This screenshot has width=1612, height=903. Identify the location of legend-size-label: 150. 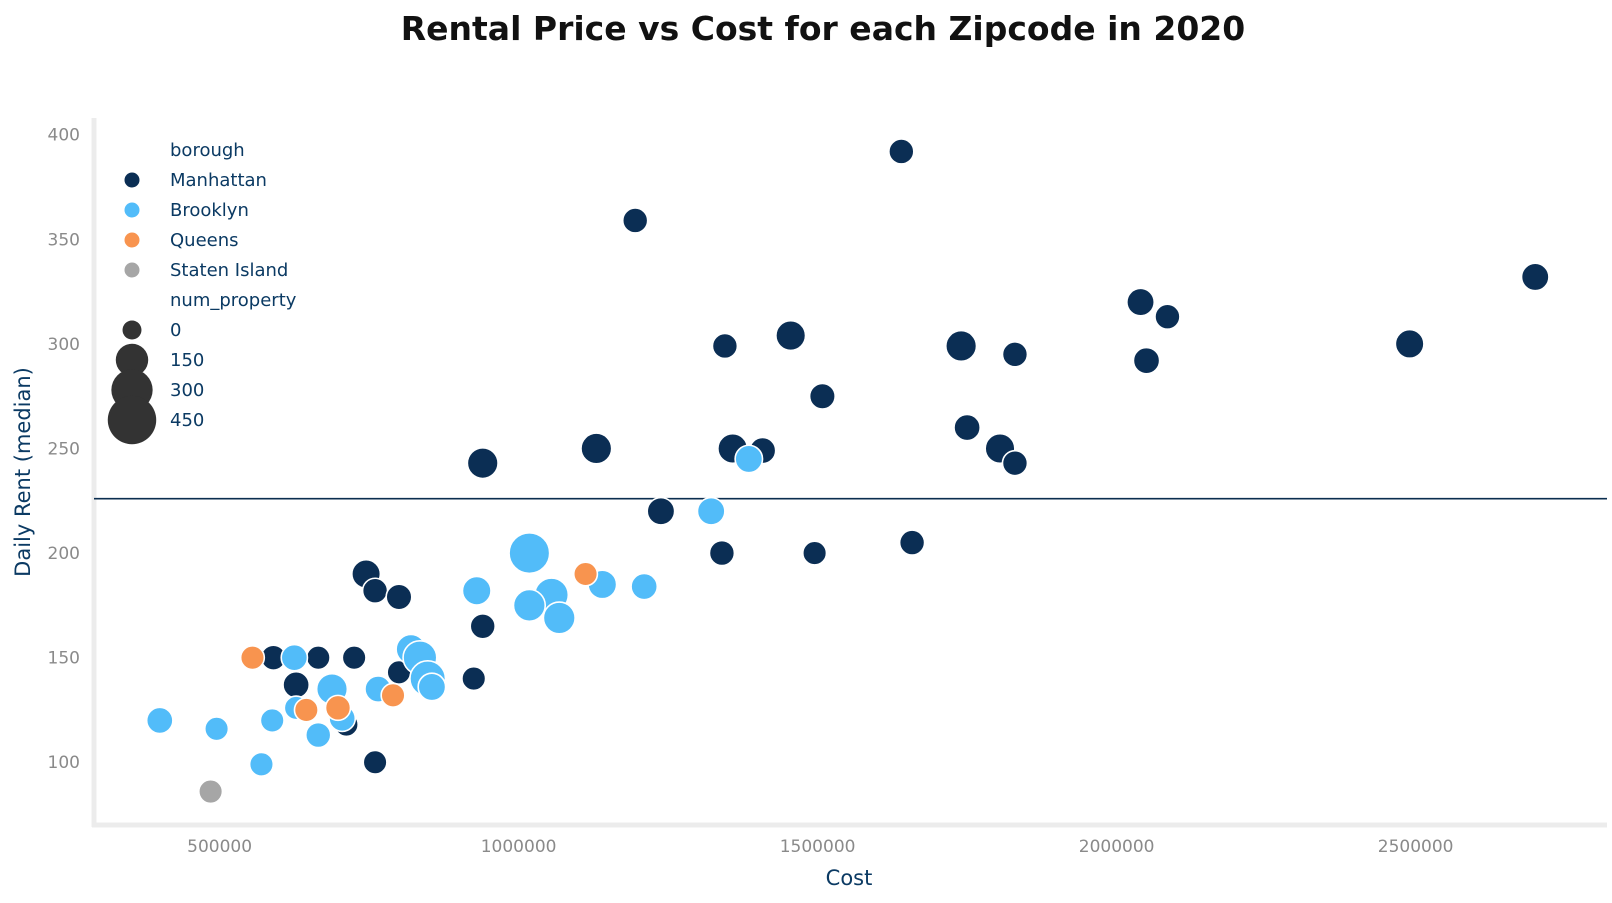
(187, 360).